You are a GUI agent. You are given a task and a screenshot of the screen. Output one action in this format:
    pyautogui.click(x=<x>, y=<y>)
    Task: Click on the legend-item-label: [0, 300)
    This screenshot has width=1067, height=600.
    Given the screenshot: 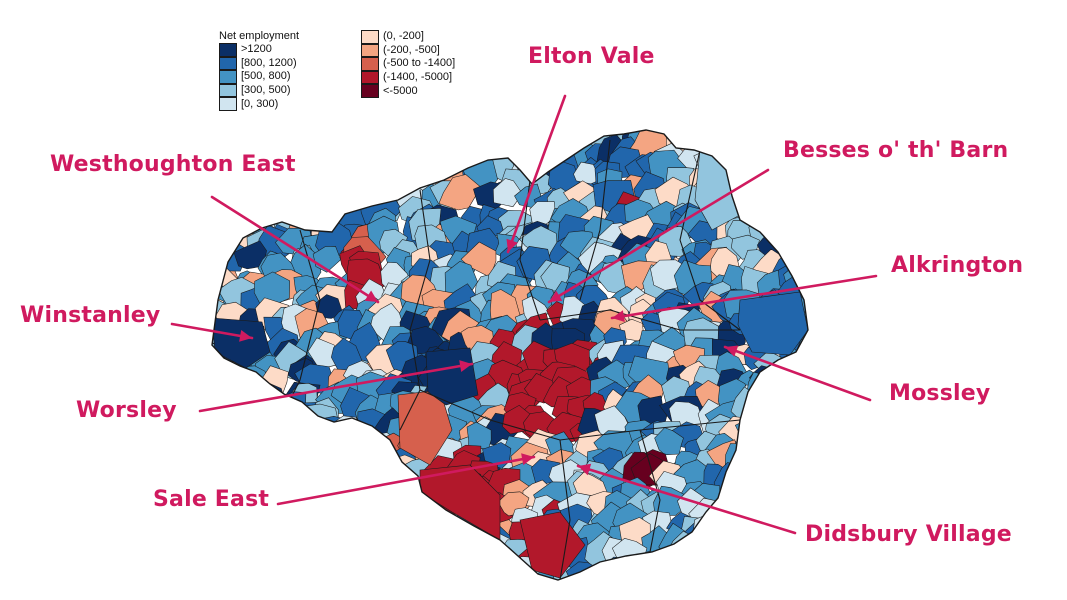 What is the action you would take?
    pyautogui.click(x=260, y=103)
    